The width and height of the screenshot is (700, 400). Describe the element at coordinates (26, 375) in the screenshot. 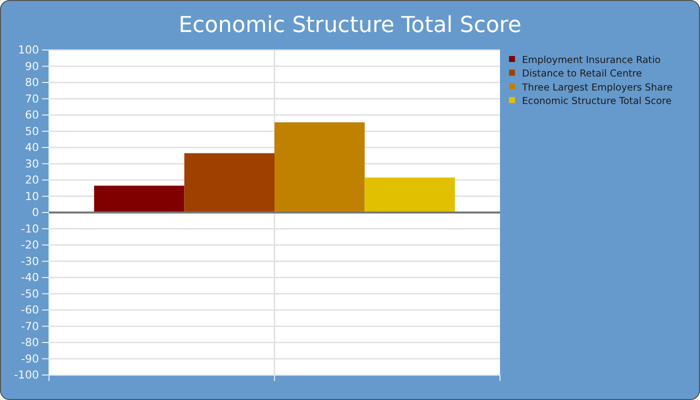

I see `y-tick-label: -100` at that location.